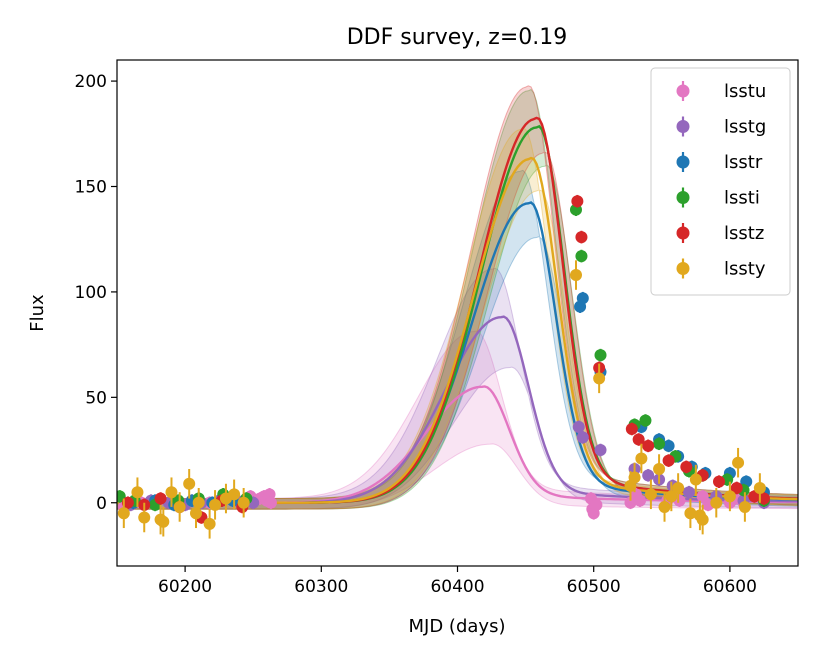  I want to click on y-tick-label: 200, so click(91, 82).